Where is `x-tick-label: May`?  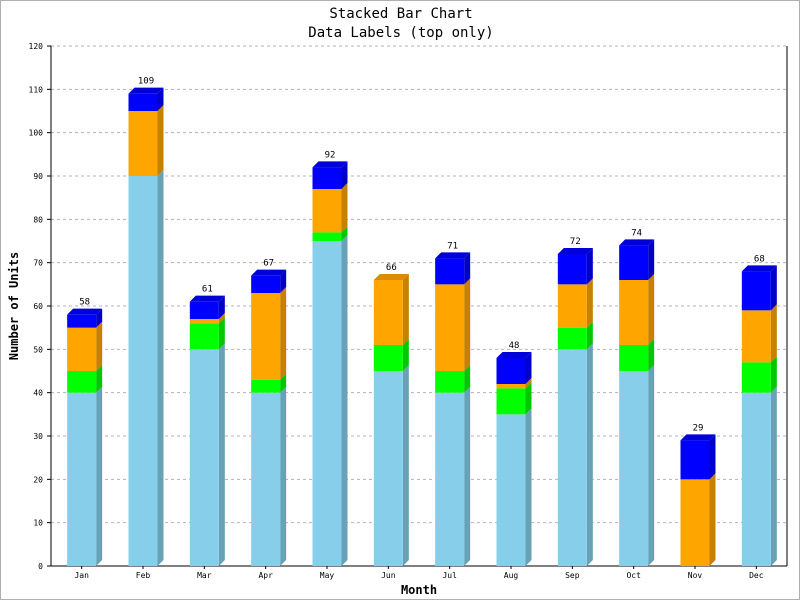 x-tick-label: May is located at coordinates (327, 575).